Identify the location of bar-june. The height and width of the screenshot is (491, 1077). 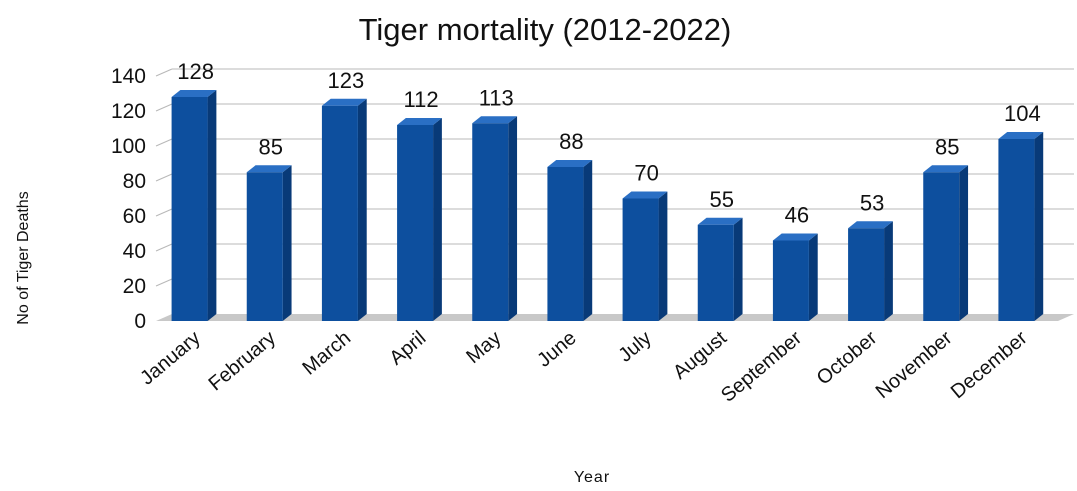
(570, 240).